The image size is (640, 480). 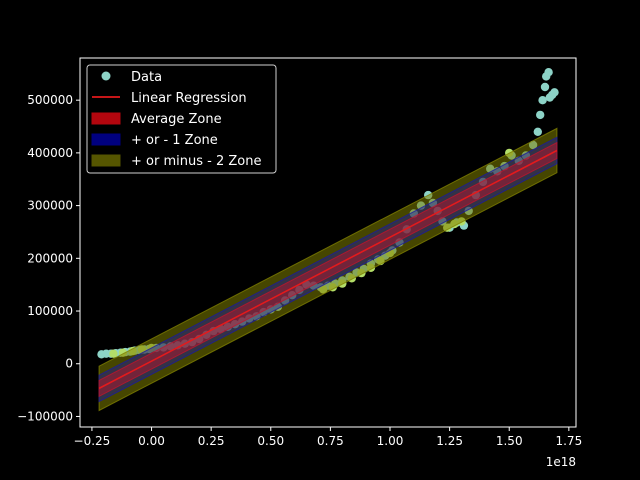 I want to click on x-tick-label: 1.50, so click(x=509, y=441).